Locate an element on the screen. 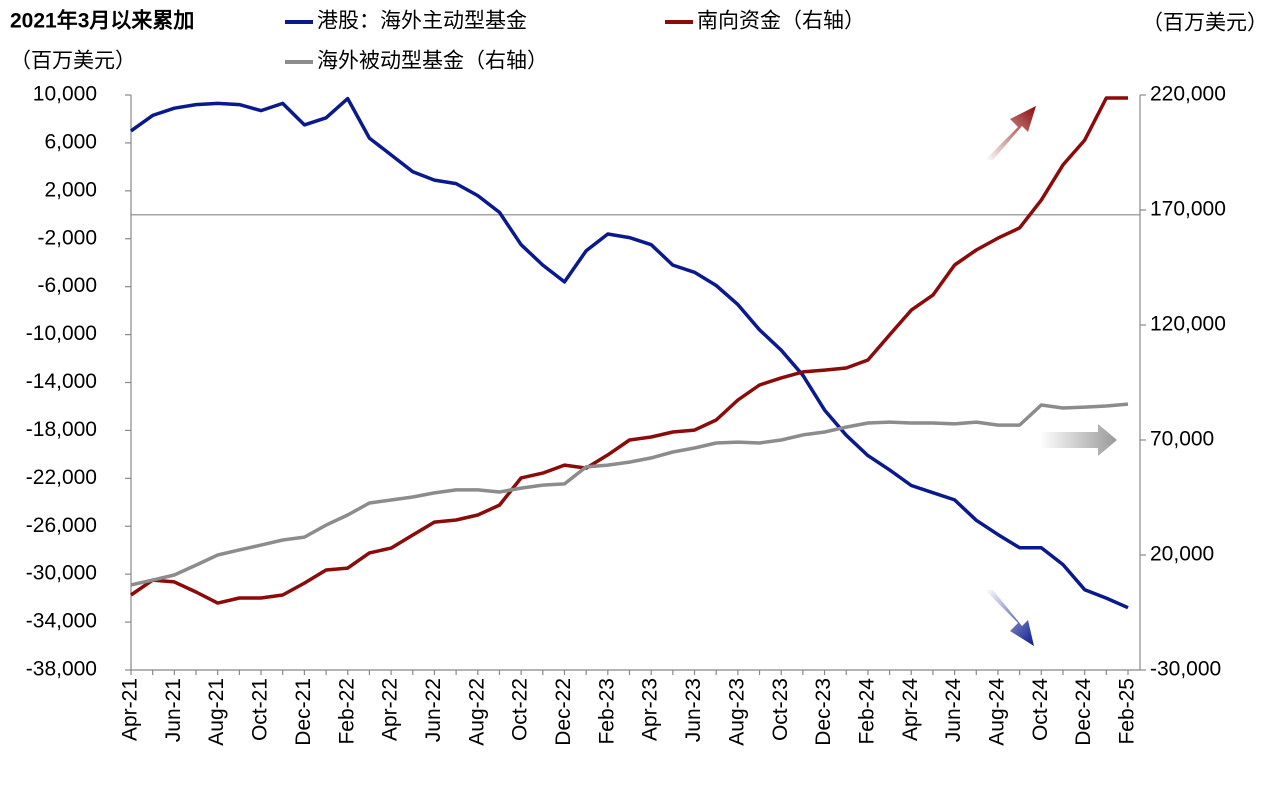  legend-label: 南向资金（右轴） is located at coordinates (781, 21).